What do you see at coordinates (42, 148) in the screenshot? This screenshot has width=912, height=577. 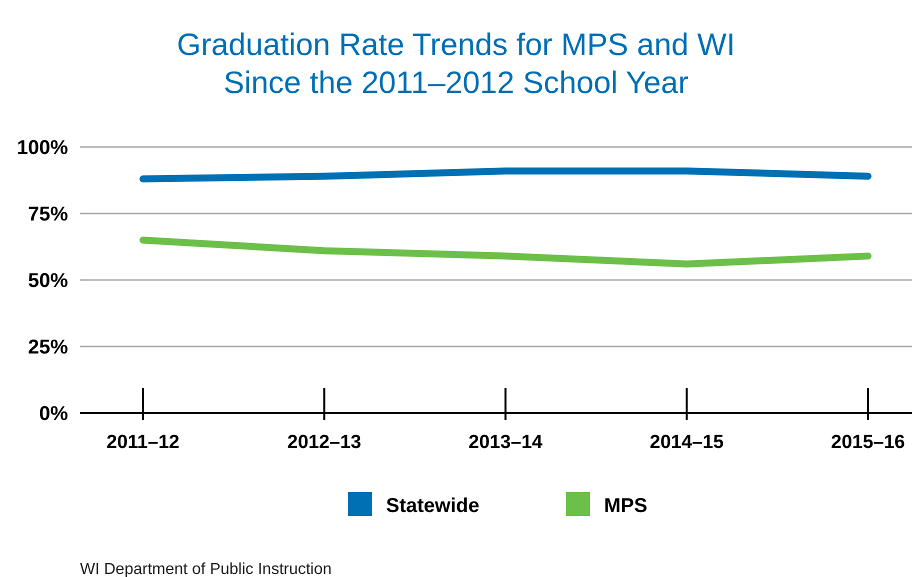 I see `y-tick-label: 100%` at bounding box center [42, 148].